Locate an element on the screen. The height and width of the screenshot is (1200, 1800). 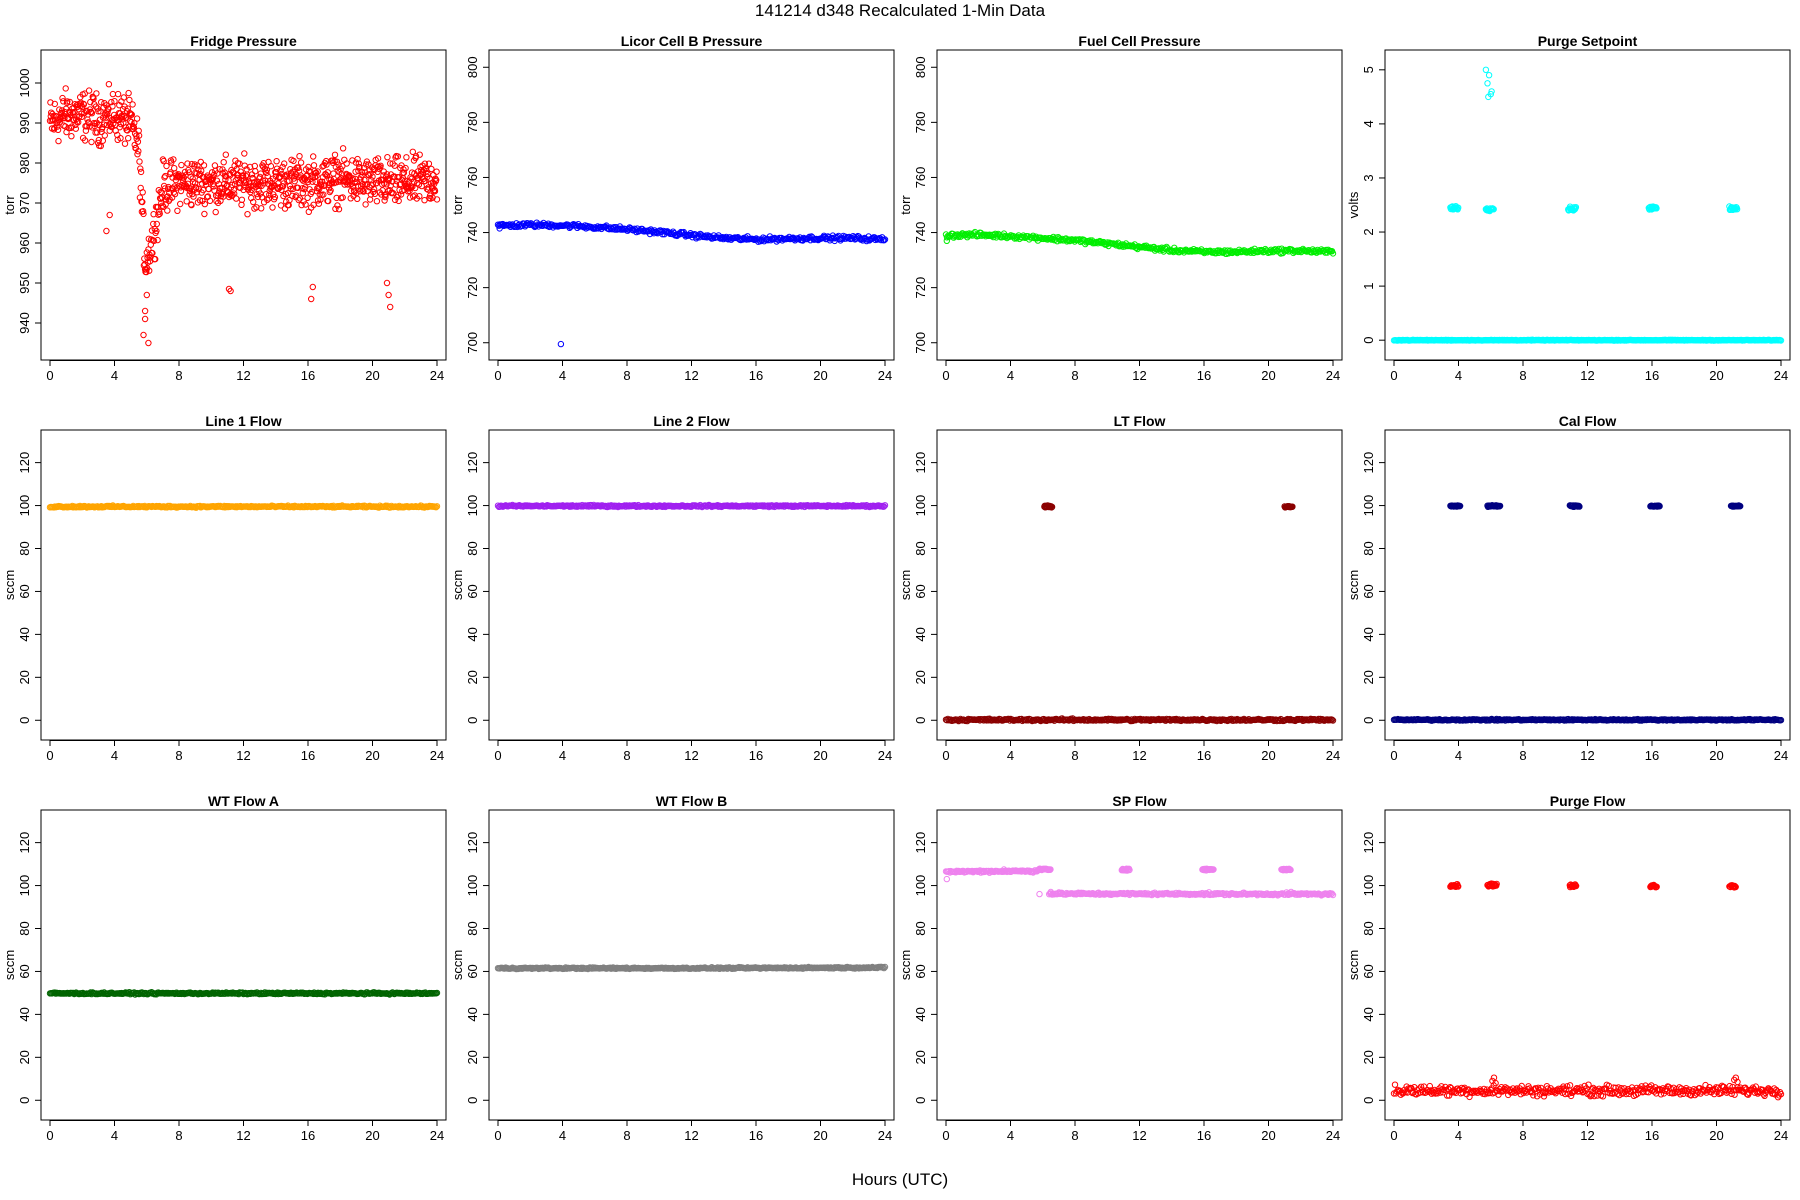
chart-title: Fridge Pressure is located at coordinates (243, 41).